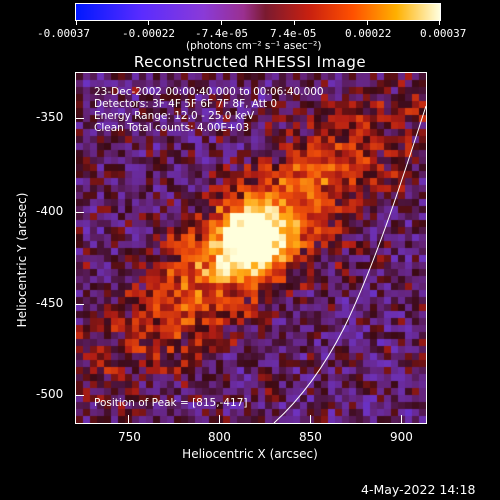 This screenshot has height=500, width=500. I want to click on y-axis-label: Heliocentric Y (arcsec), so click(22, 260).